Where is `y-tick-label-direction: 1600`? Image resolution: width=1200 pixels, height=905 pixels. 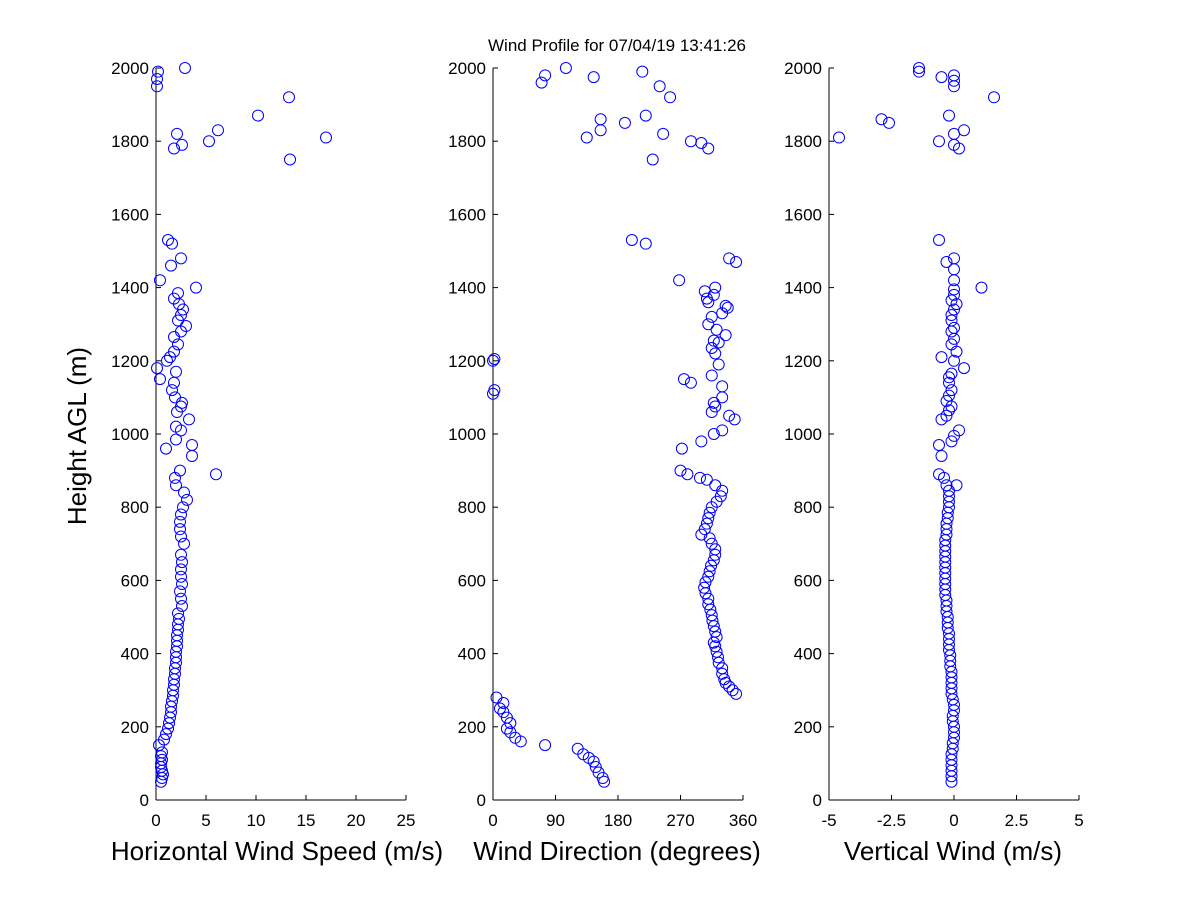
y-tick-label-direction: 1600 is located at coordinates (467, 214).